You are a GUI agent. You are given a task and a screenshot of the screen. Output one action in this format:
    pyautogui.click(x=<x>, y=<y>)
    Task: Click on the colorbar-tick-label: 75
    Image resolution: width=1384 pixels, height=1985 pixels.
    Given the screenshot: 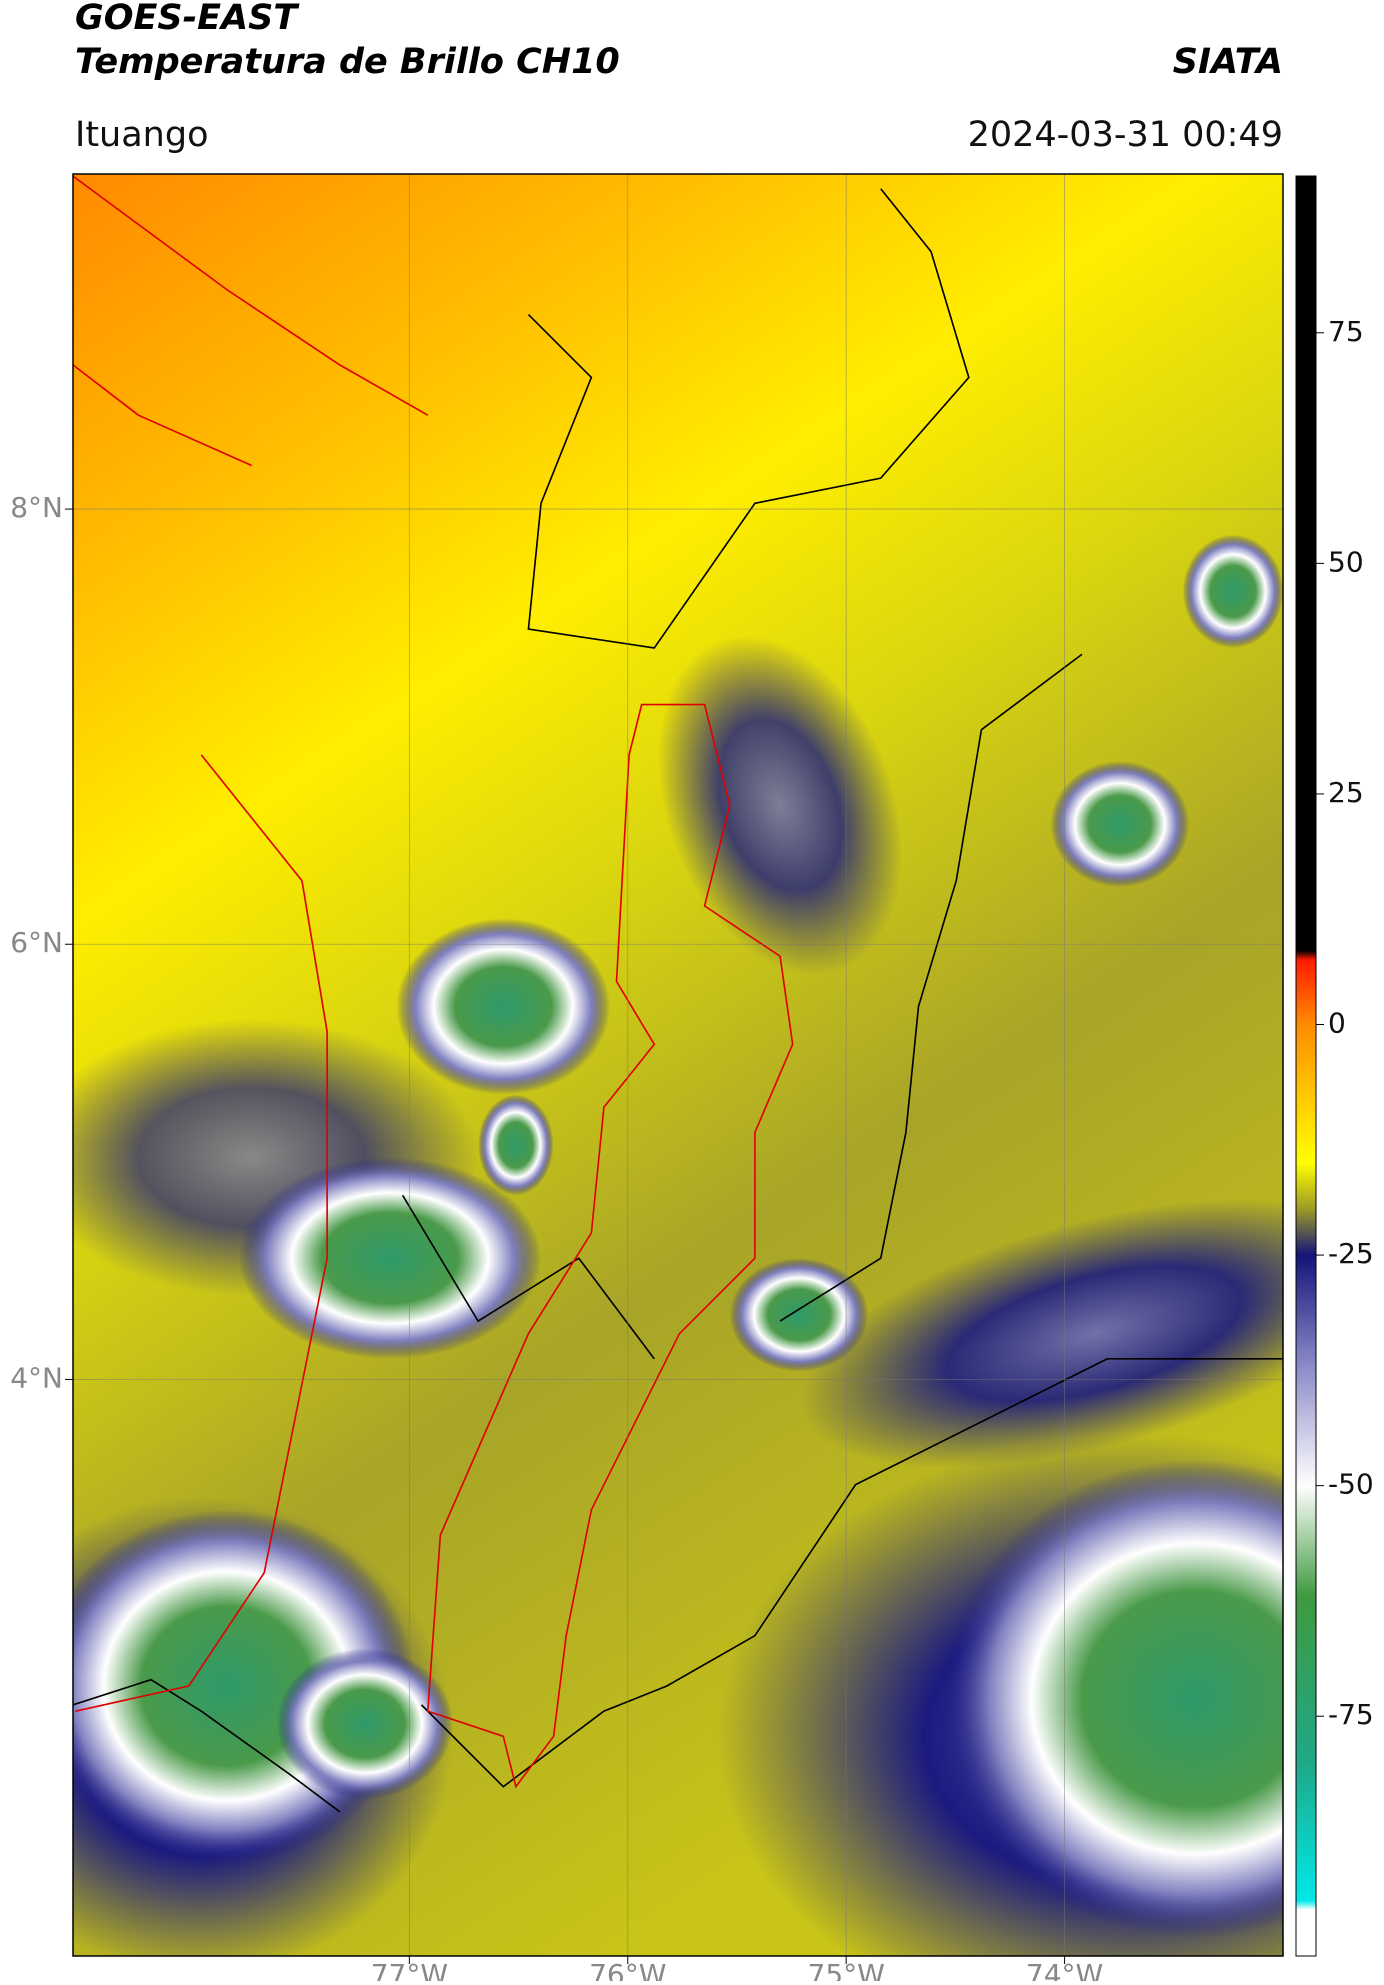 What is the action you would take?
    pyautogui.click(x=1346, y=331)
    